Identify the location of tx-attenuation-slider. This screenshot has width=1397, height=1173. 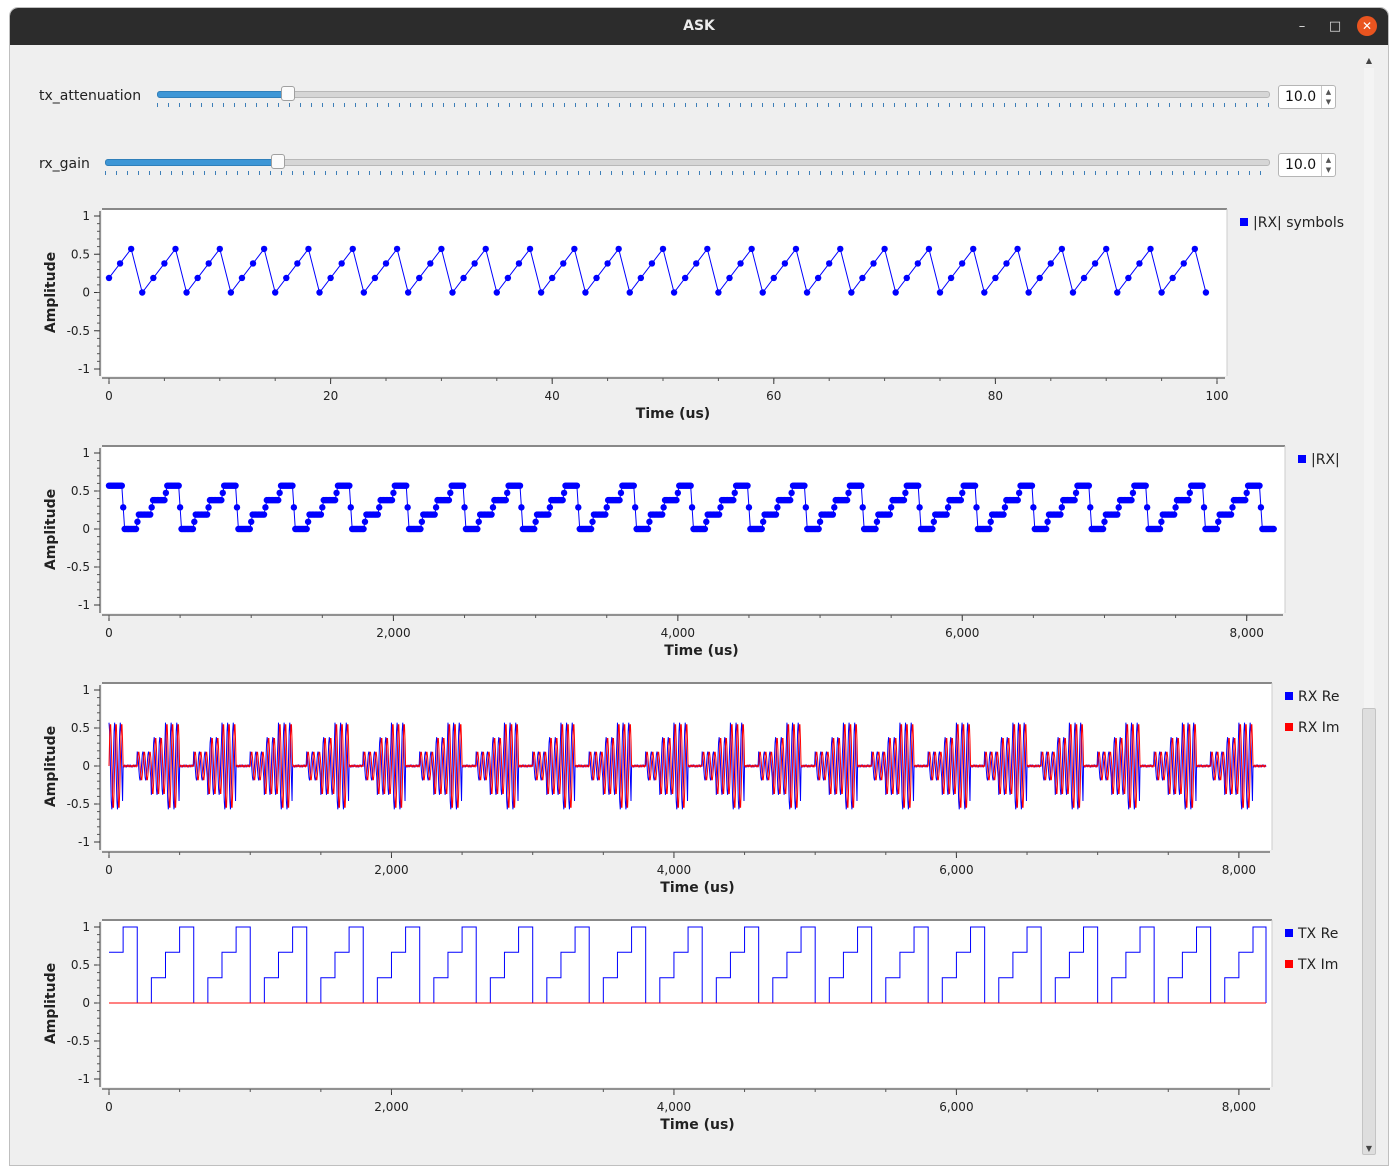
(713, 96).